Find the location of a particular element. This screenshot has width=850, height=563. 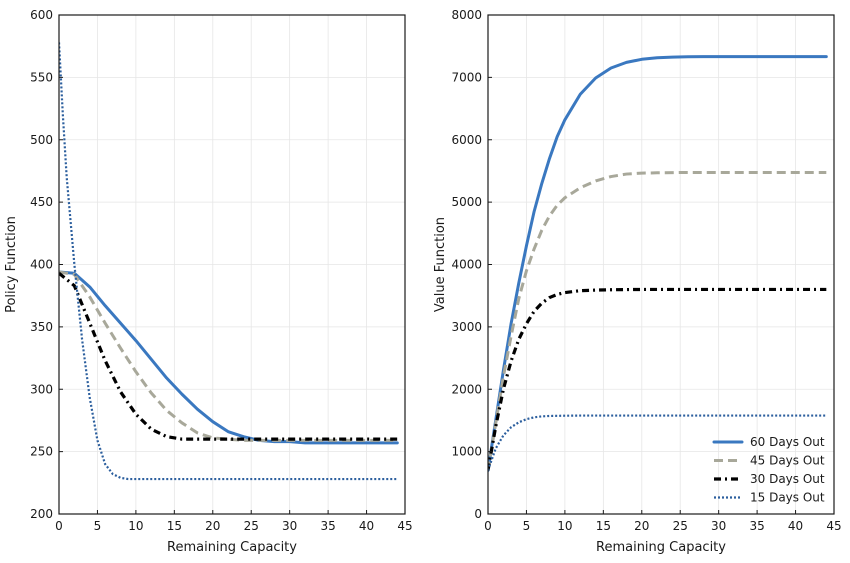

value-y-tick-label: 7000 is located at coordinates (466, 77).